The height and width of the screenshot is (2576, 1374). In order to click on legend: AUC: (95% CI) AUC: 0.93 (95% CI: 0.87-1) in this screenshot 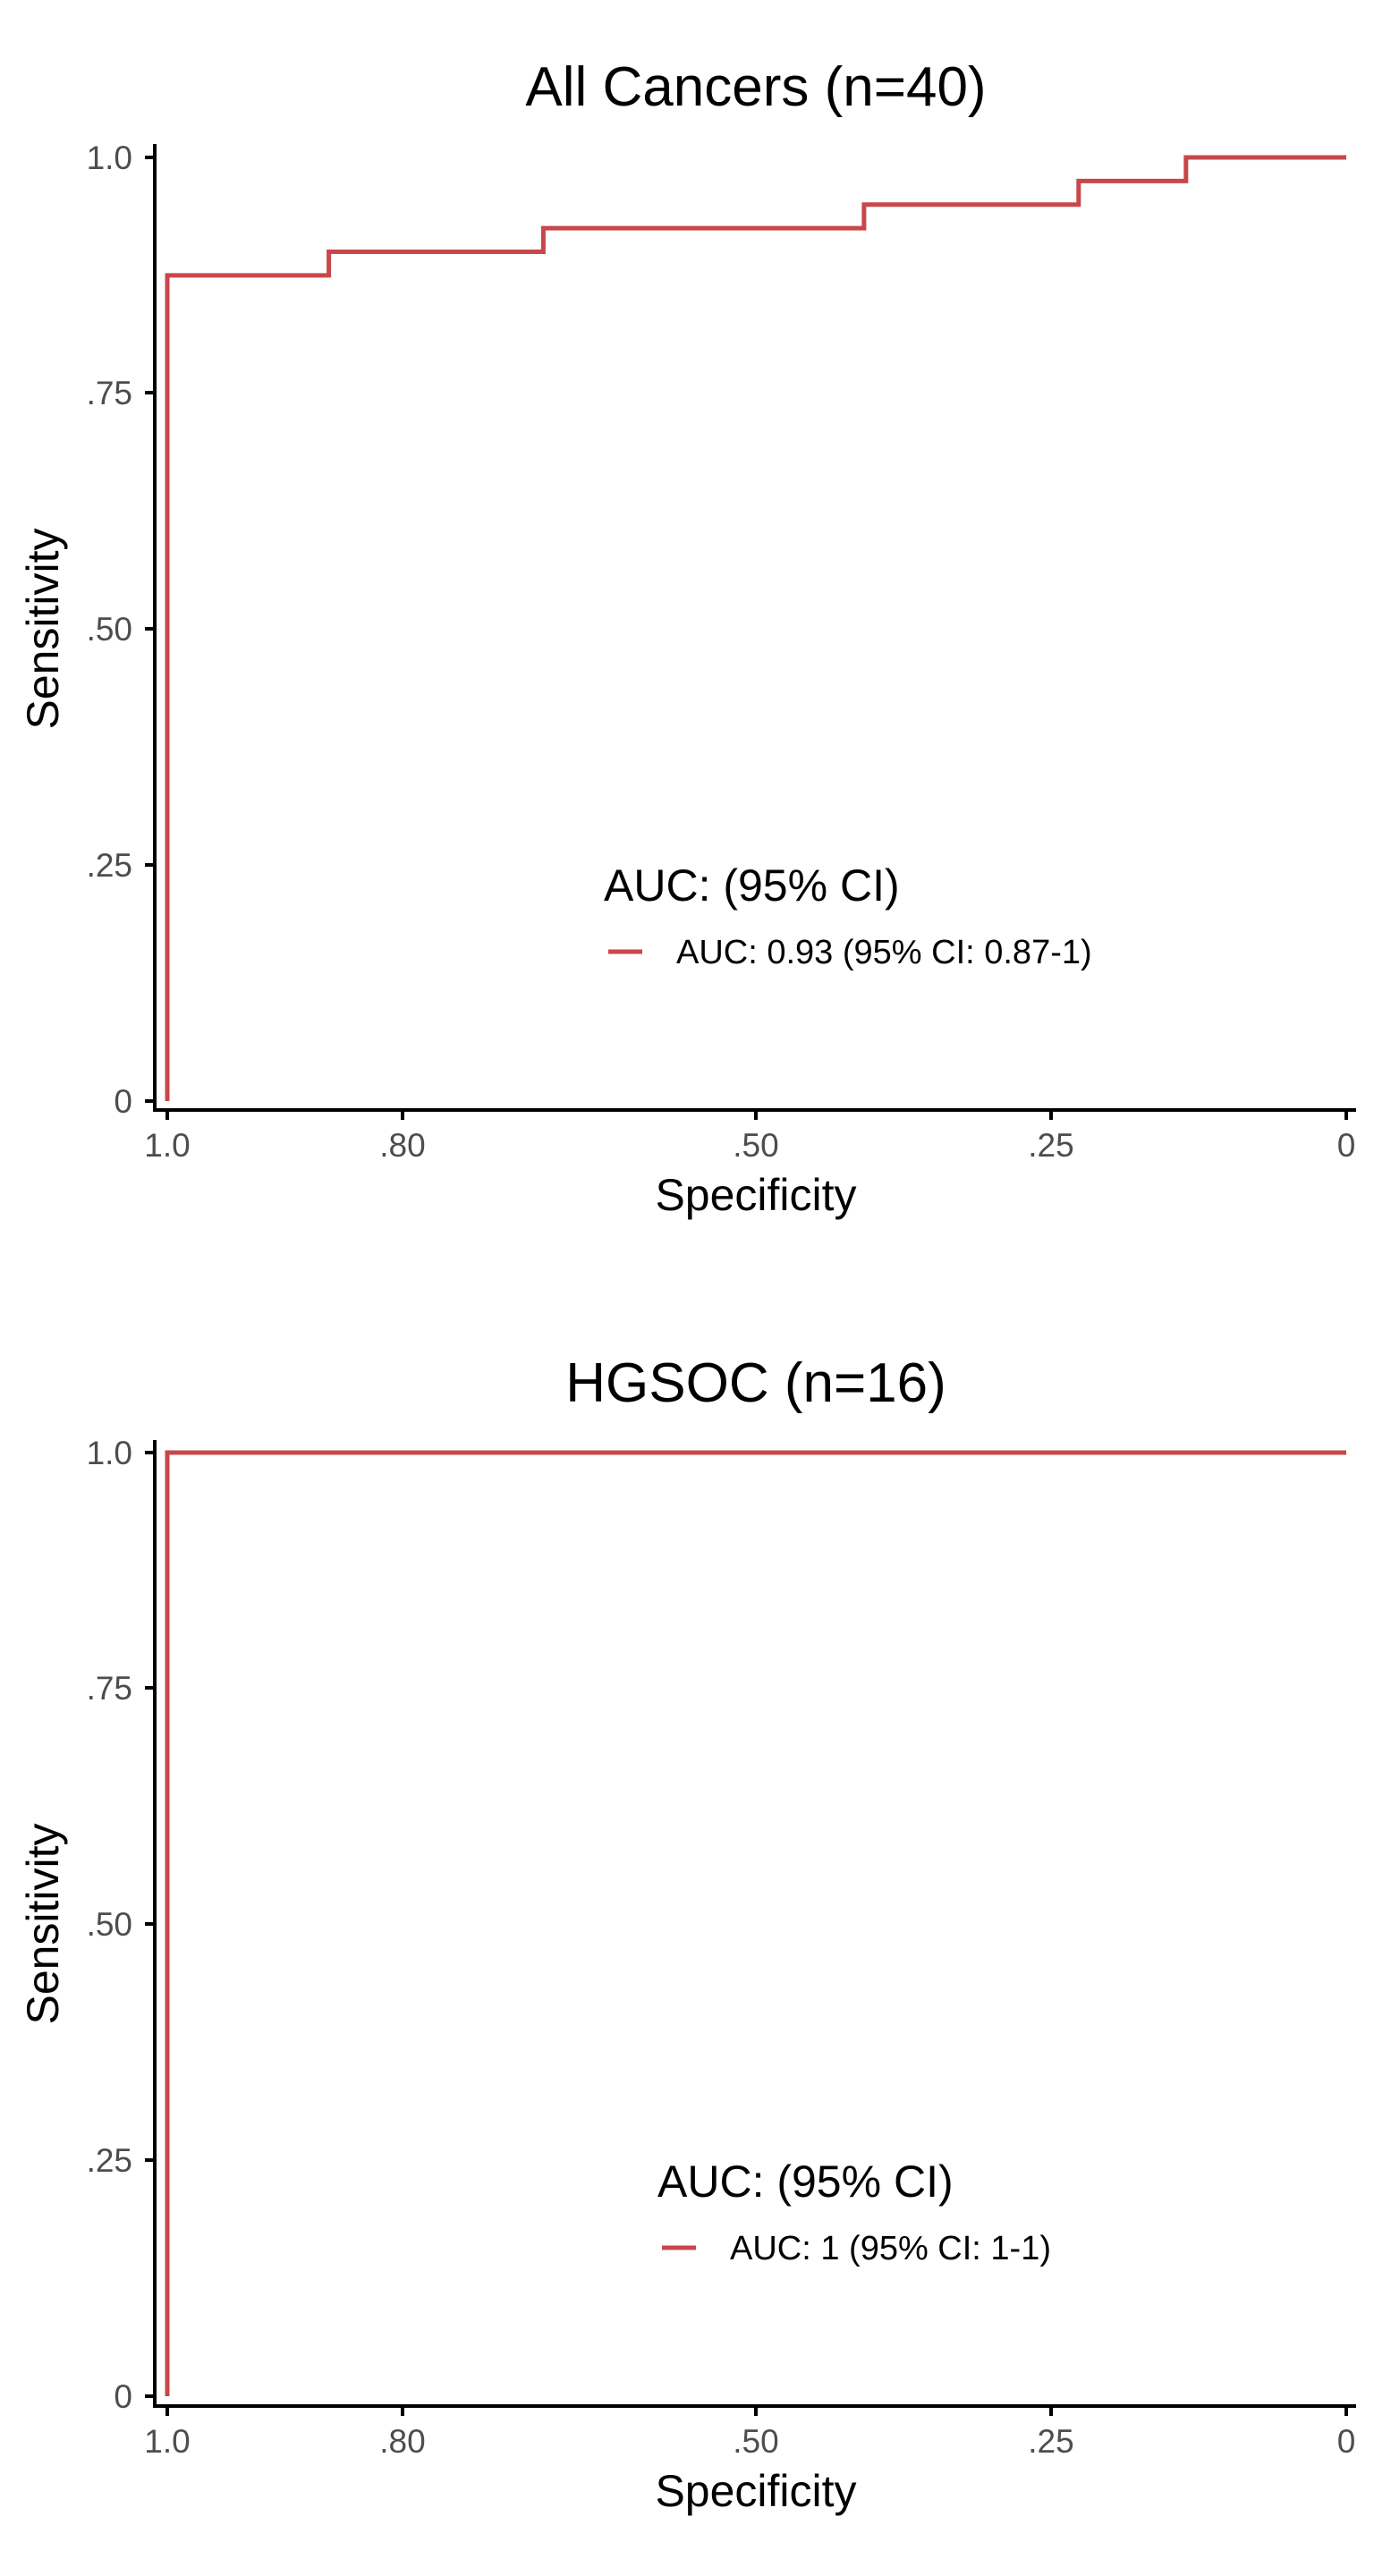, I will do `click(848, 915)`.